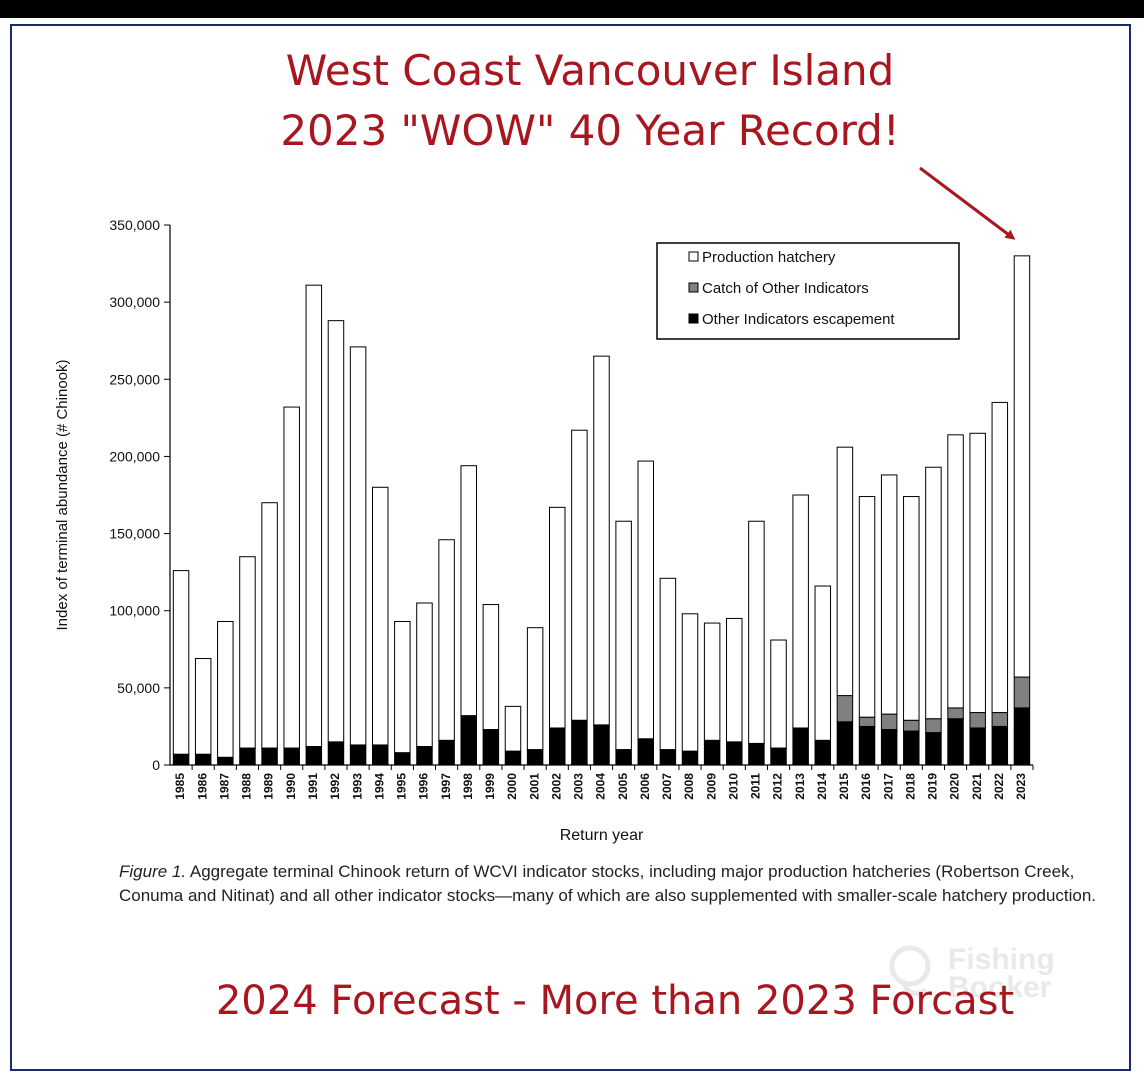 The image size is (1144, 1080). What do you see at coordinates (468, 786) in the screenshot?
I see `x-tick-label: 1998` at bounding box center [468, 786].